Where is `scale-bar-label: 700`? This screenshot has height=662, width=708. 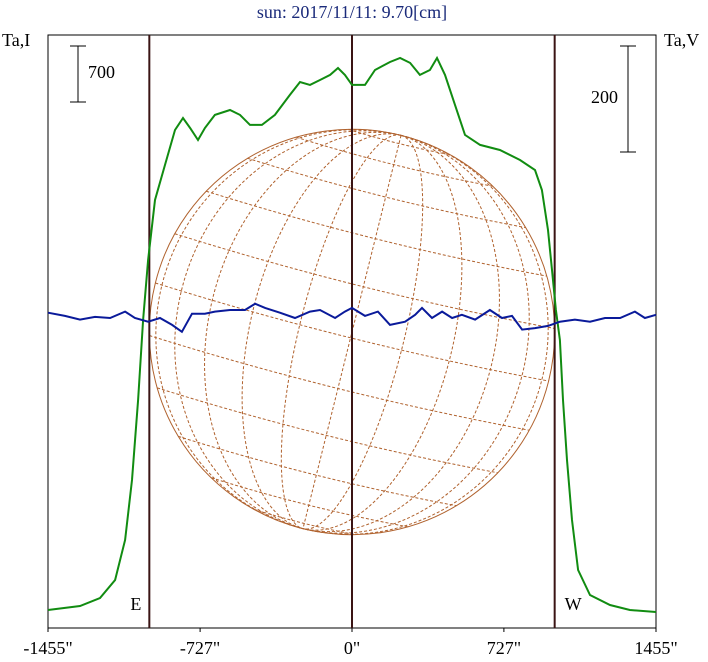
scale-bar-label: 700 is located at coordinates (101, 72).